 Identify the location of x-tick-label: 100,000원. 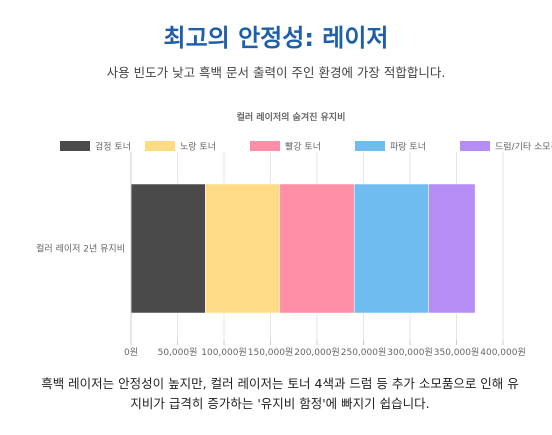
(224, 352).